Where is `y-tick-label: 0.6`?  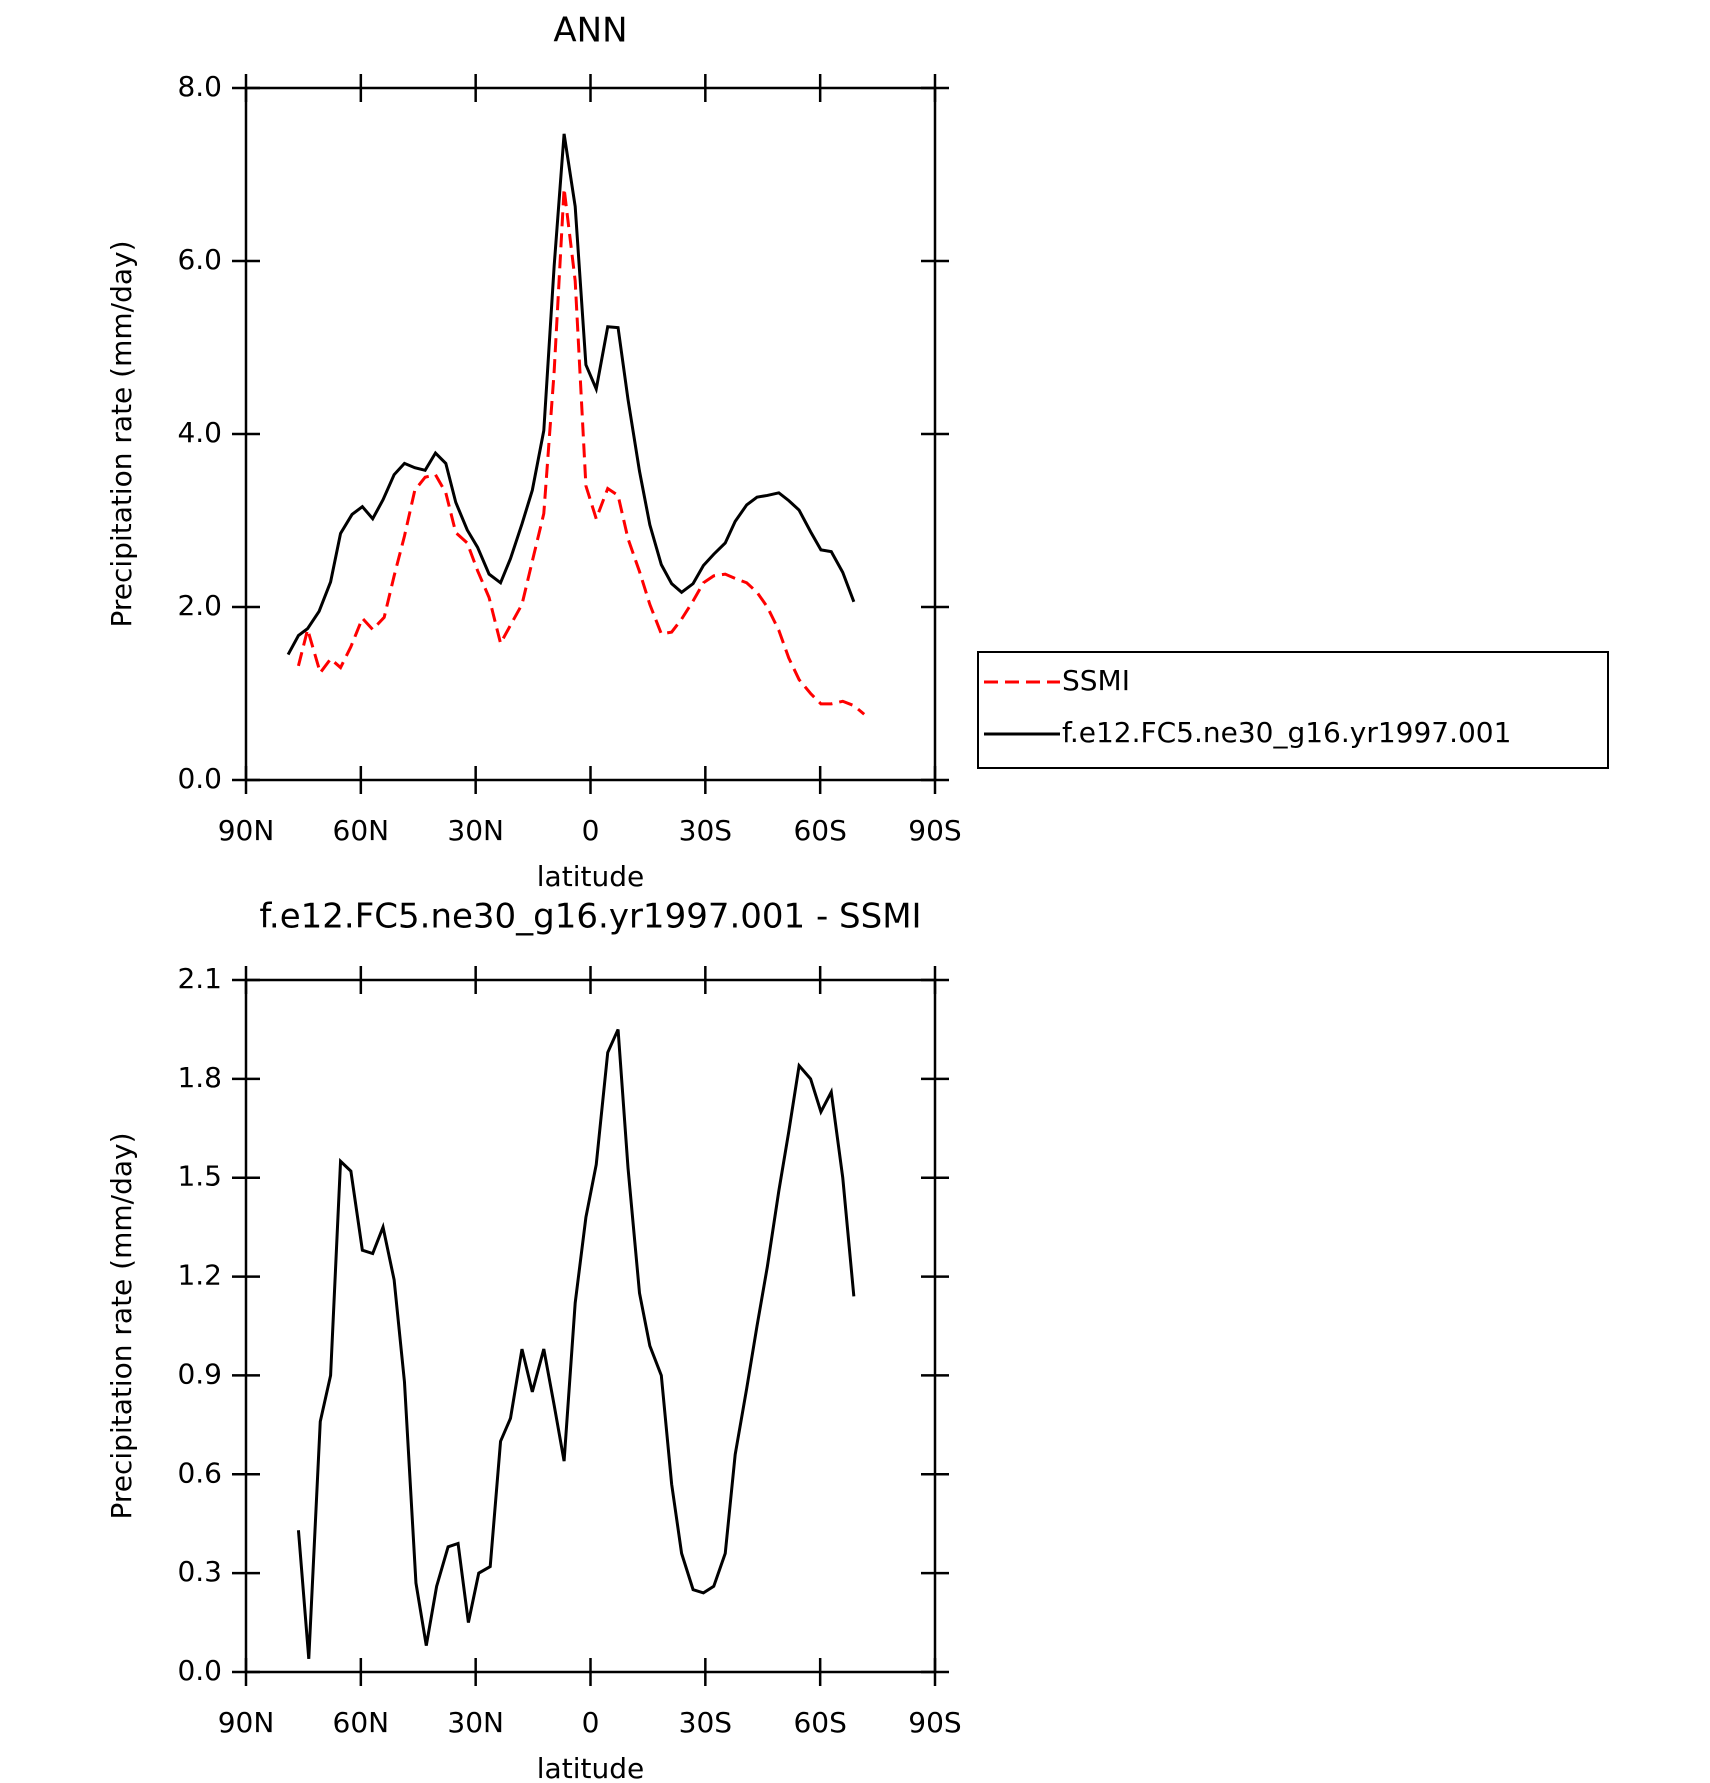 y-tick-label: 0.6 is located at coordinates (199, 1472).